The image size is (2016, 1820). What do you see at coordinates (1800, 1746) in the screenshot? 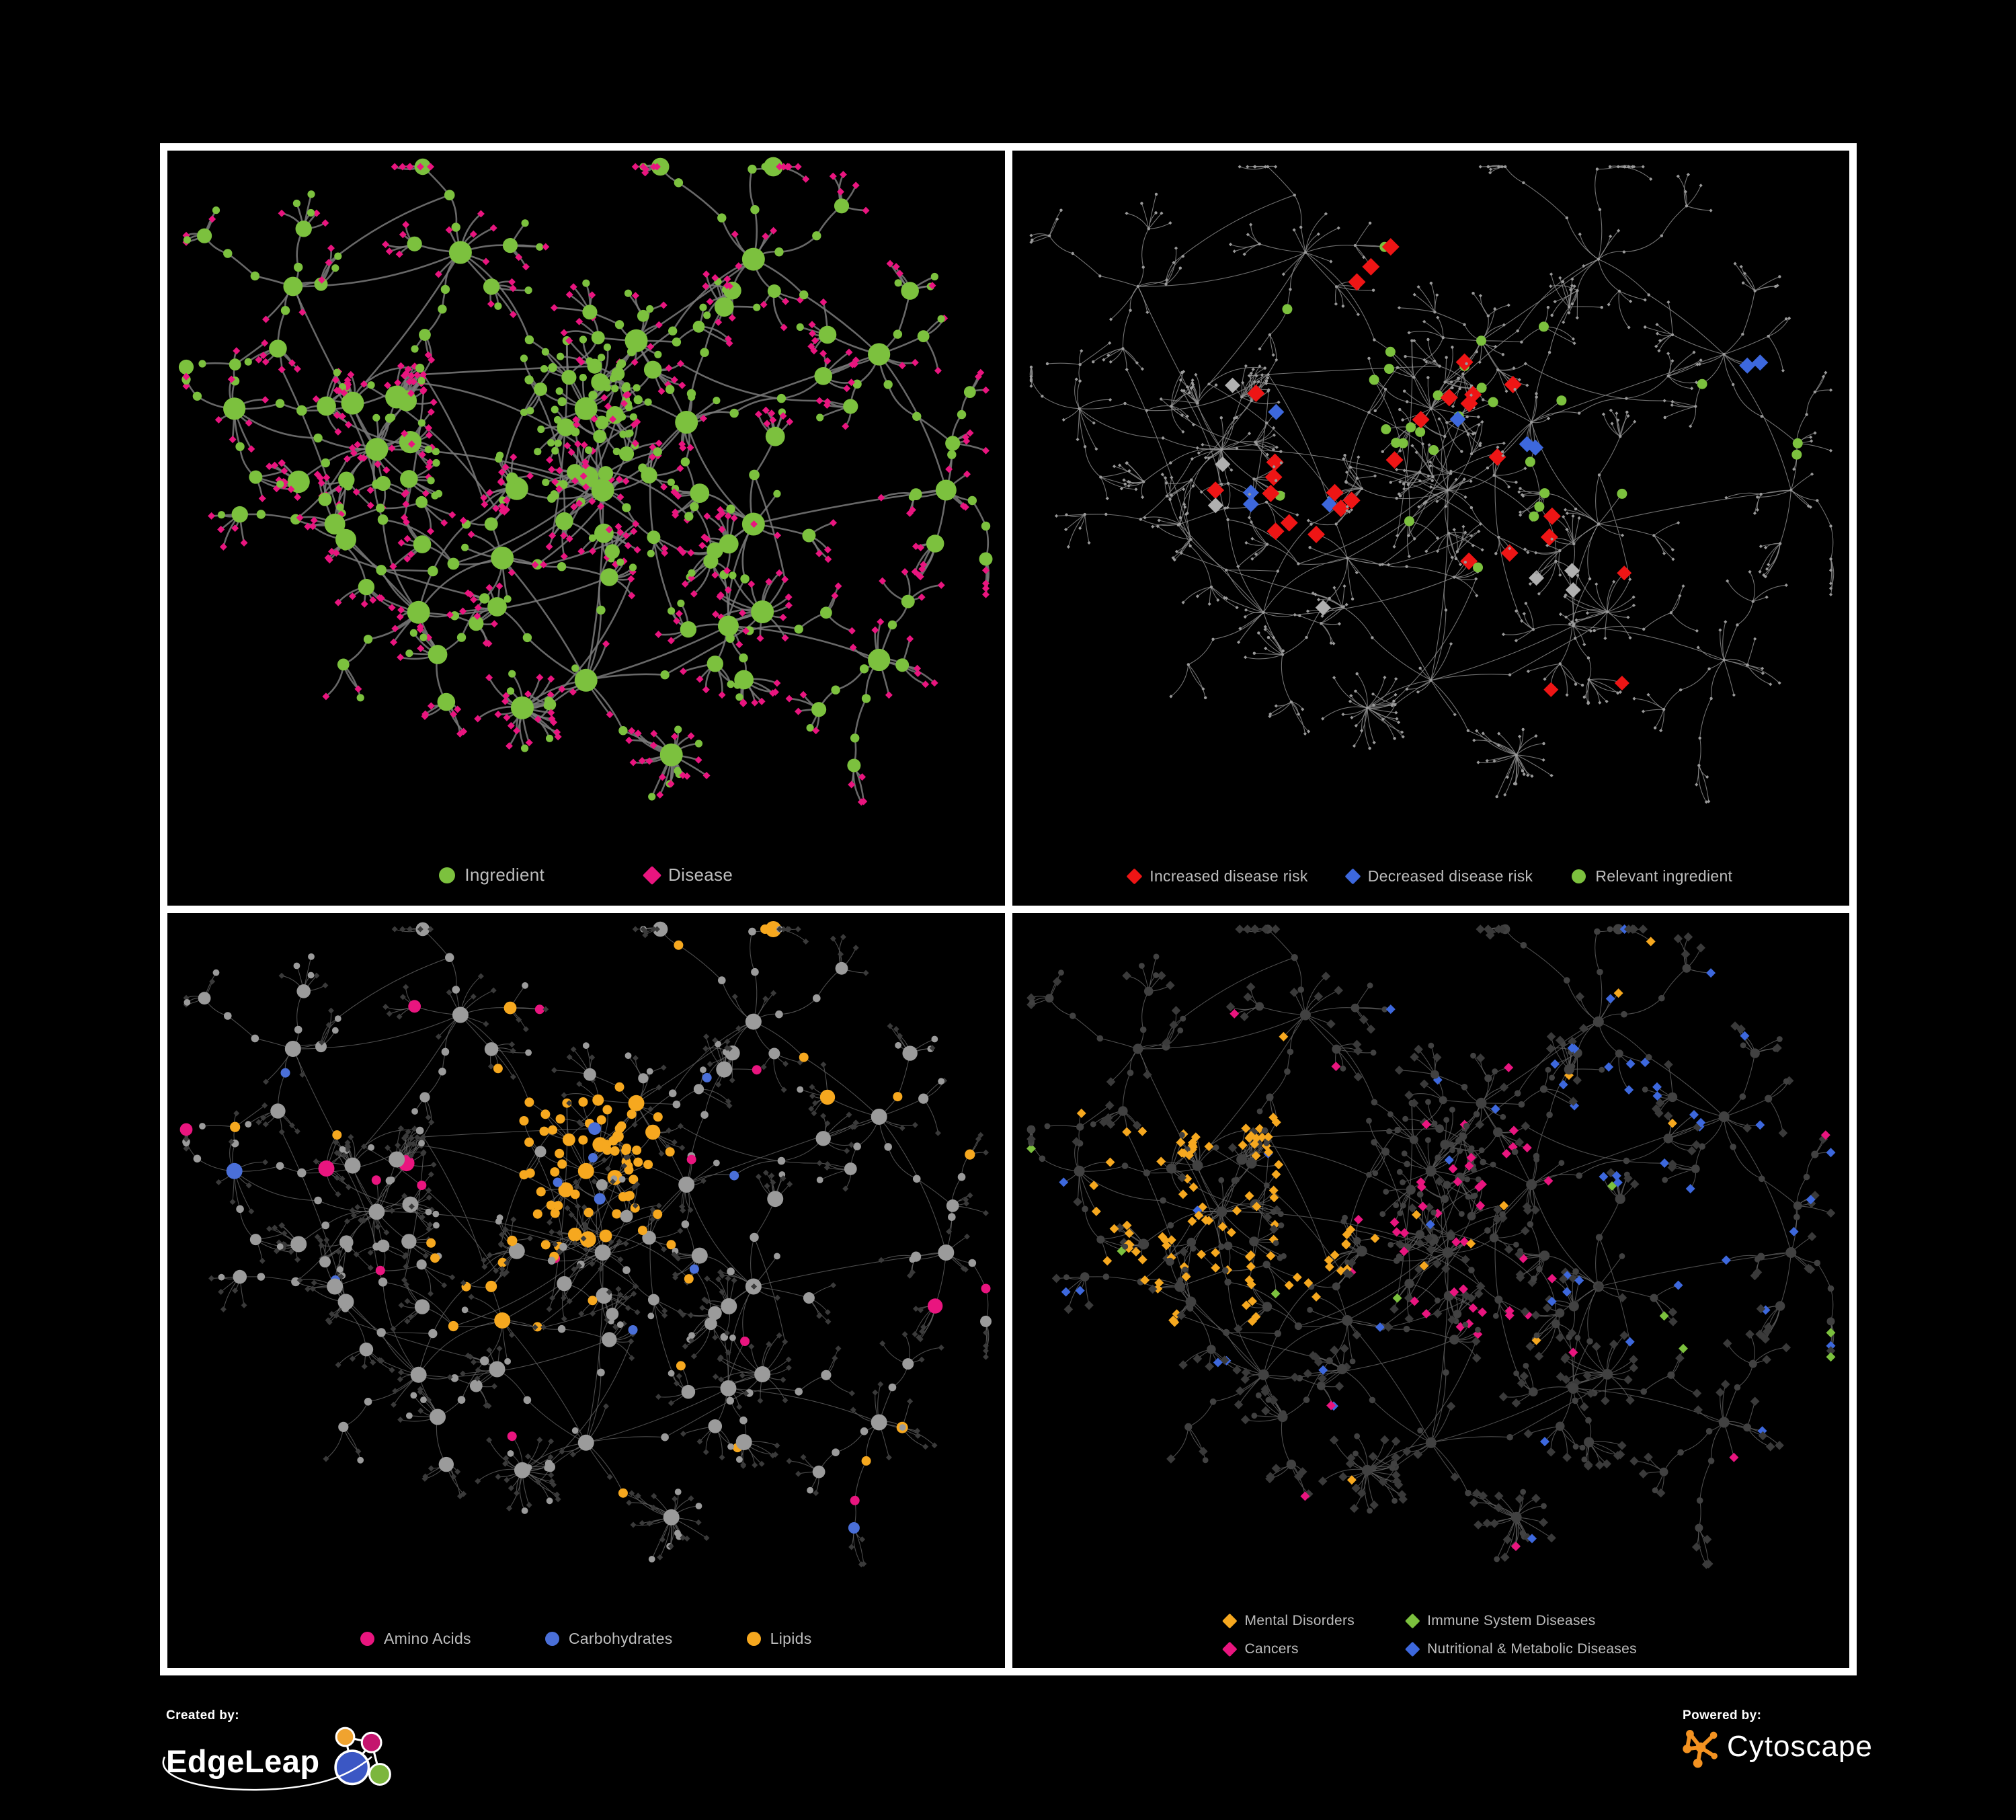
I see `cytoscape-wordmark: Cytoscape` at bounding box center [1800, 1746].